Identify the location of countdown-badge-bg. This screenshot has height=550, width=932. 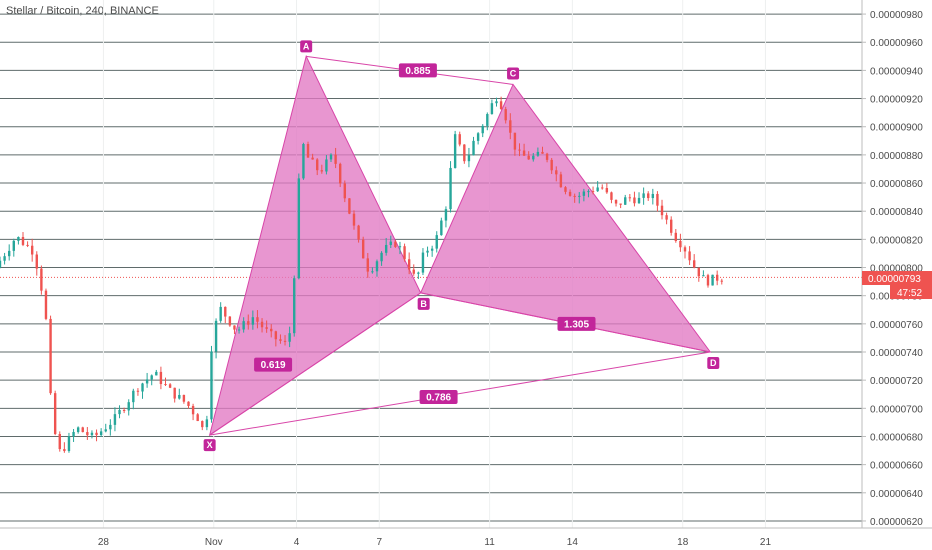
(911, 292).